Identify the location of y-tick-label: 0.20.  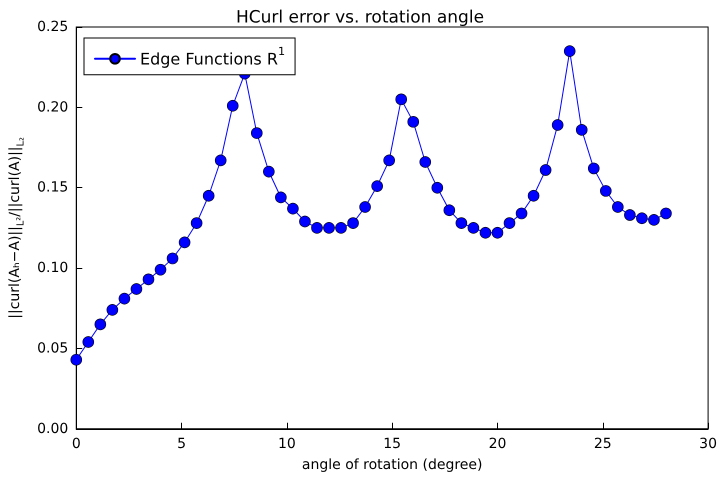
(52, 107).